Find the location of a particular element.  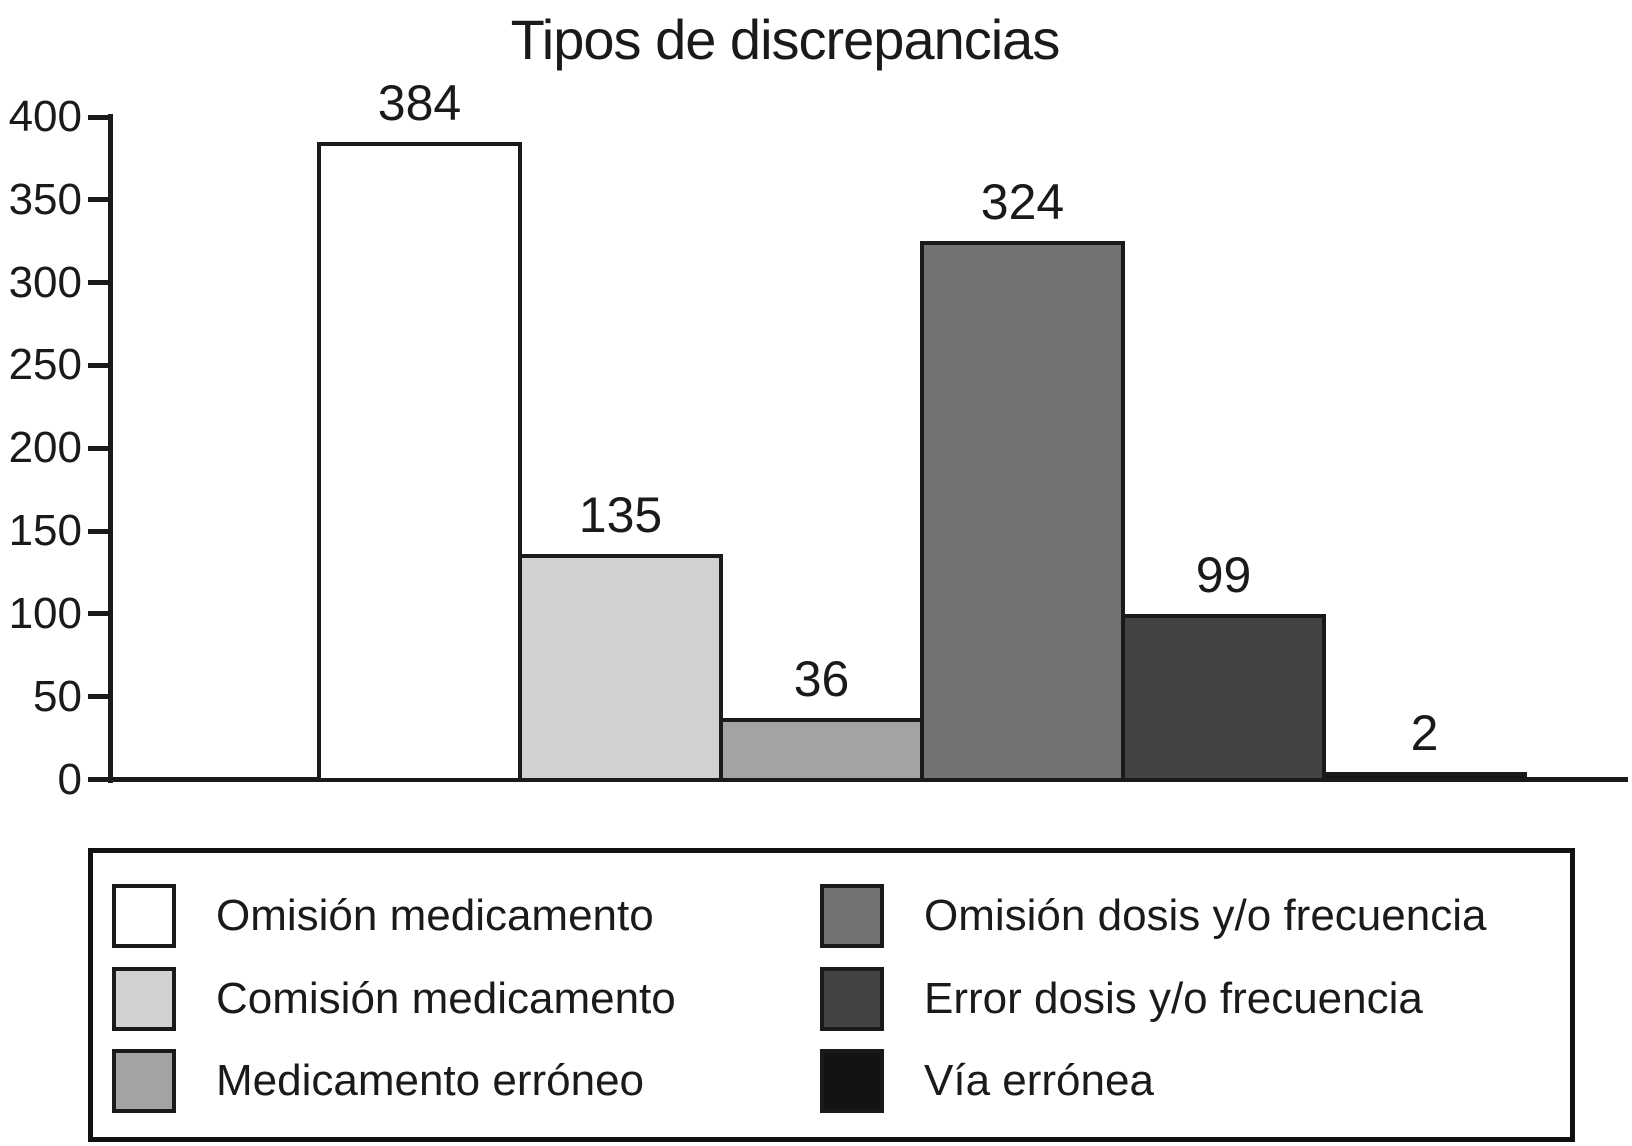

bar-value-label: 135 is located at coordinates (620, 515).